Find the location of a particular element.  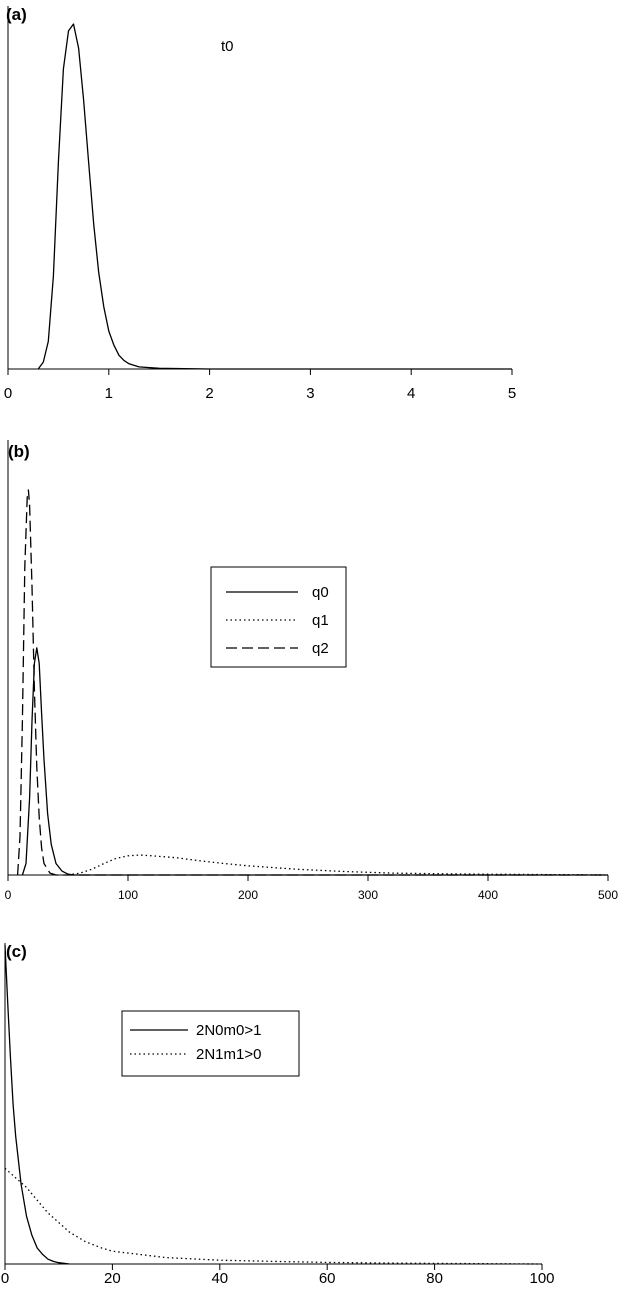

x-tick-label: 60 is located at coordinates (327, 1278).